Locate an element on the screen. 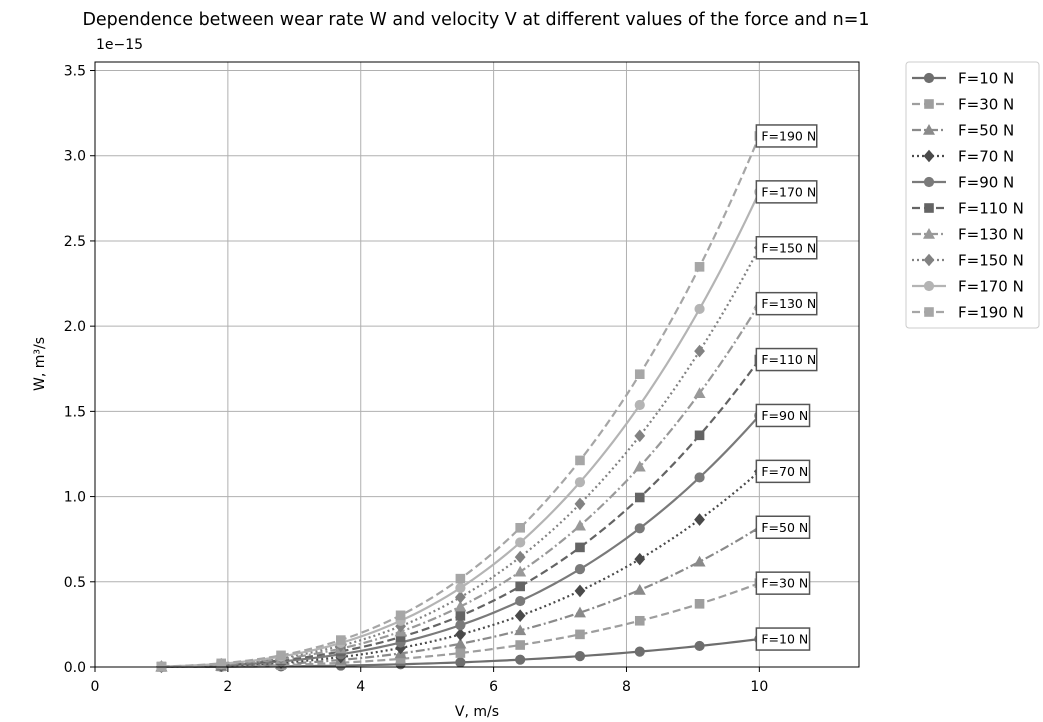  legend-marker-150N is located at coordinates (929, 260).